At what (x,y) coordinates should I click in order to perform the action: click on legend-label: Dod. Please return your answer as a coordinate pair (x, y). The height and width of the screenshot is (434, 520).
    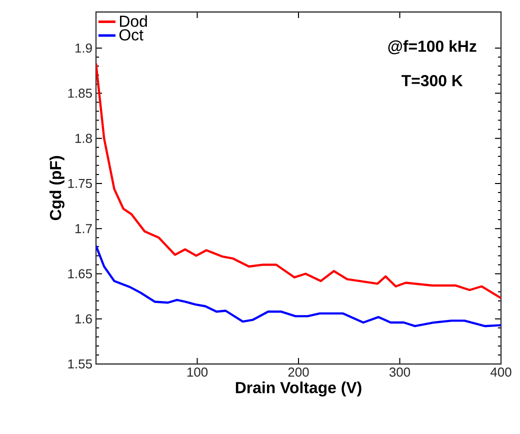
    Looking at the image, I should click on (133, 21).